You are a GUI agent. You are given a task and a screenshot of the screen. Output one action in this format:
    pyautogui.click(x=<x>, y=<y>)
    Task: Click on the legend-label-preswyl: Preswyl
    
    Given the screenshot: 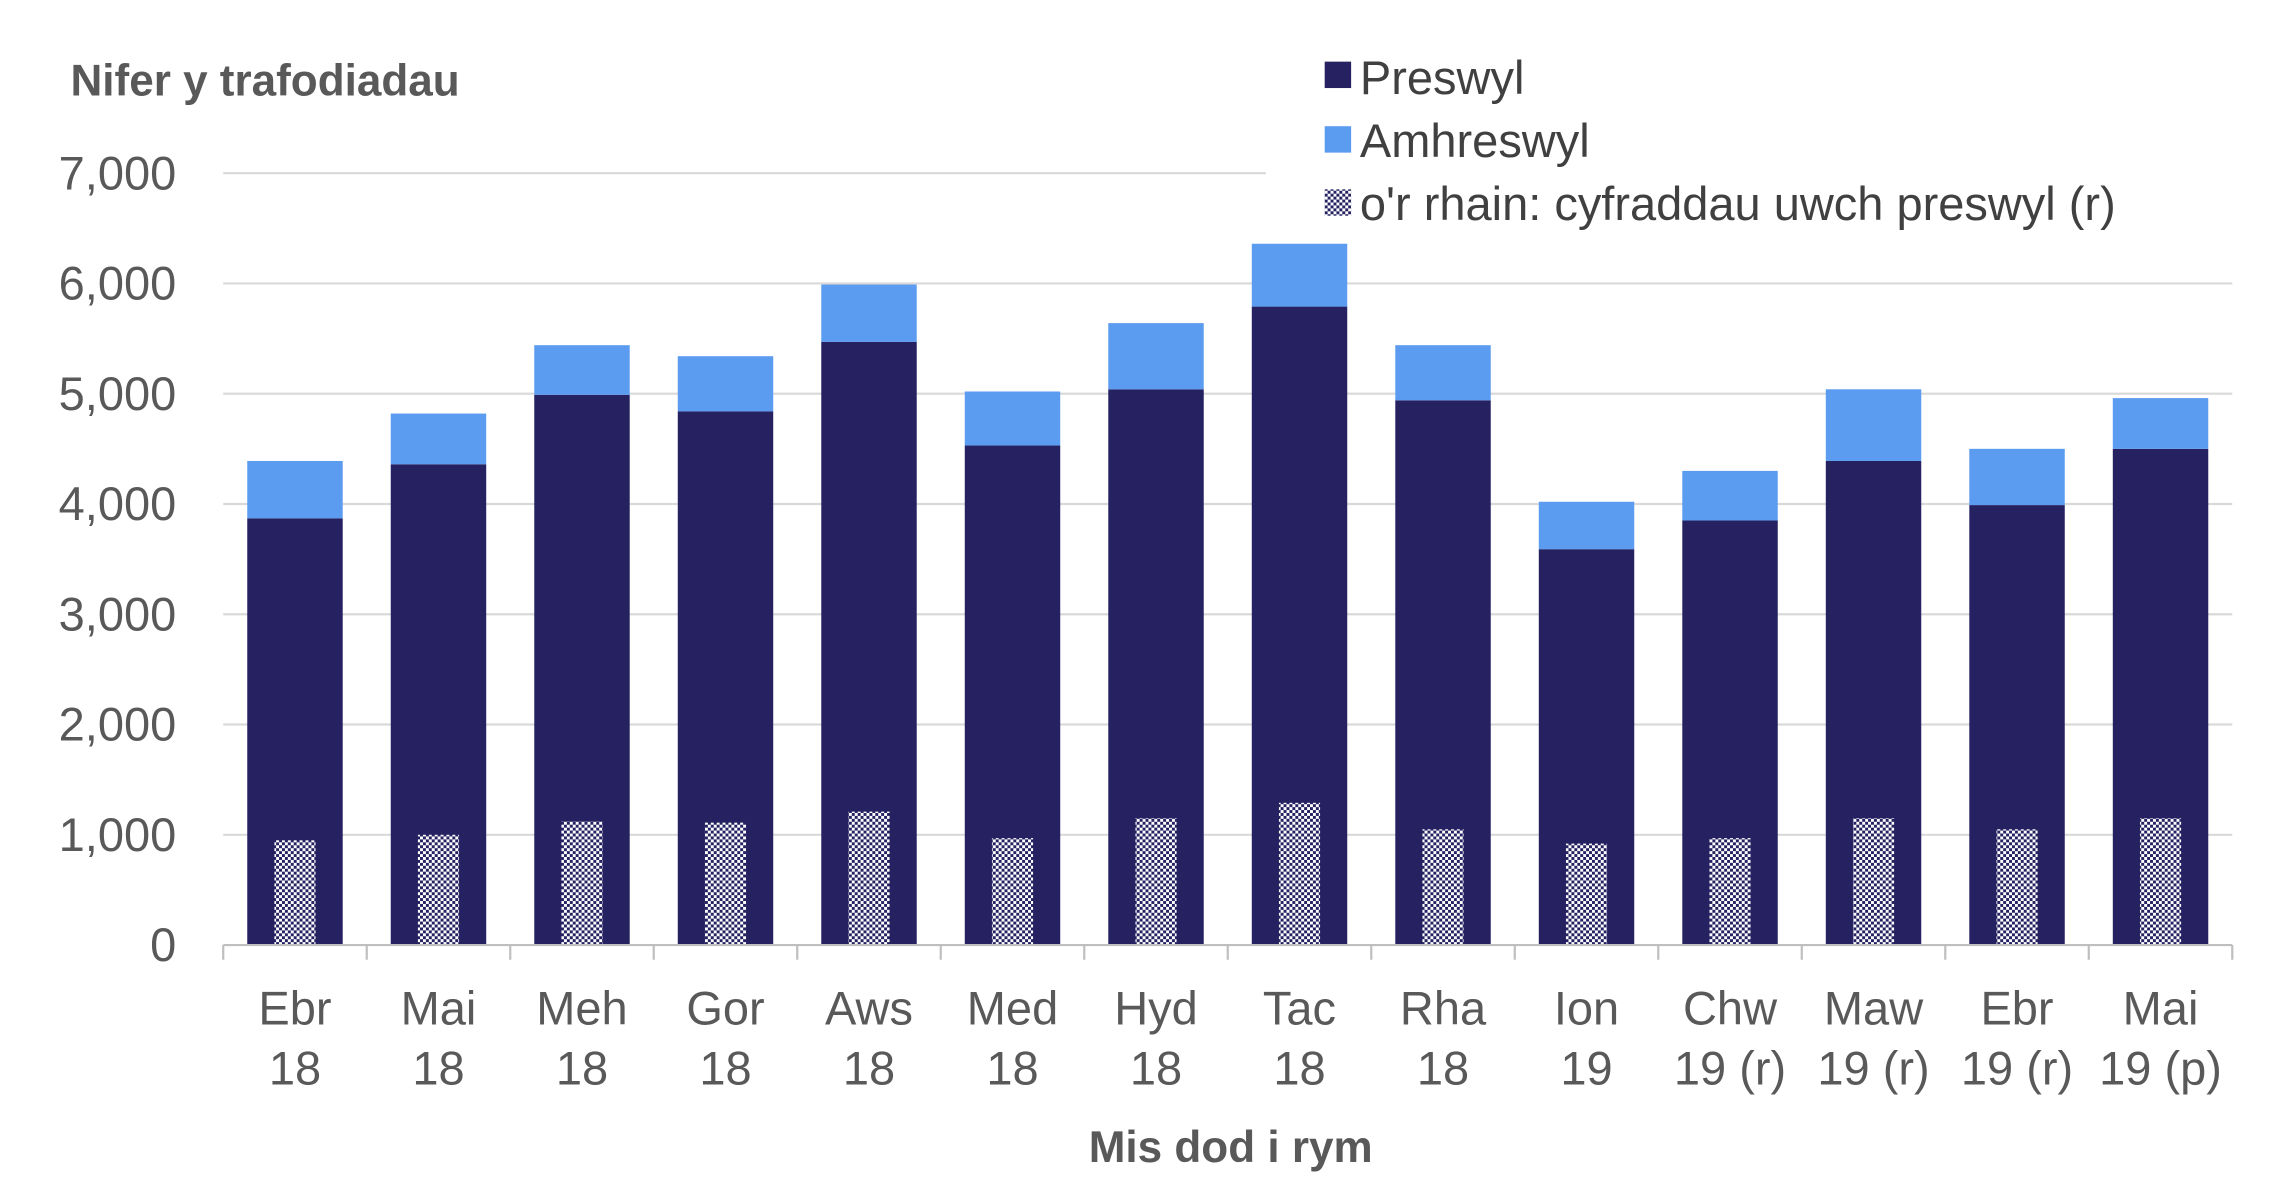 What is the action you would take?
    pyautogui.click(x=1442, y=77)
    